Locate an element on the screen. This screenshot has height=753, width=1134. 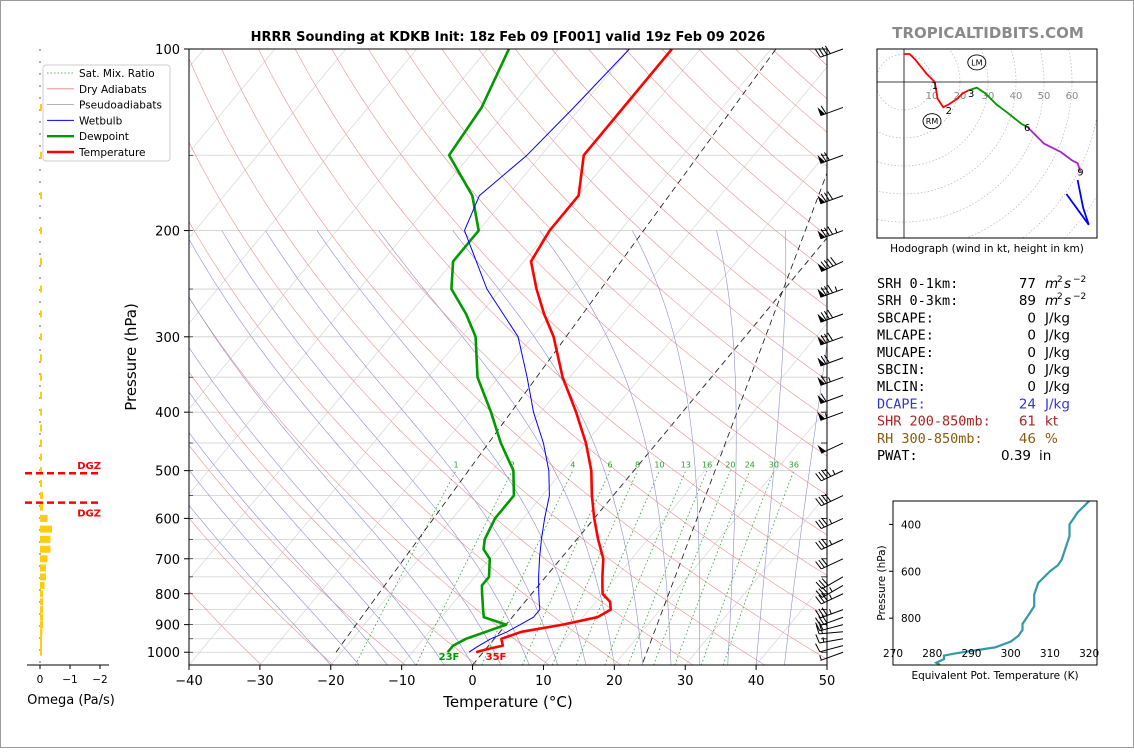
hodo-ring-label: 40 is located at coordinates (1016, 96).